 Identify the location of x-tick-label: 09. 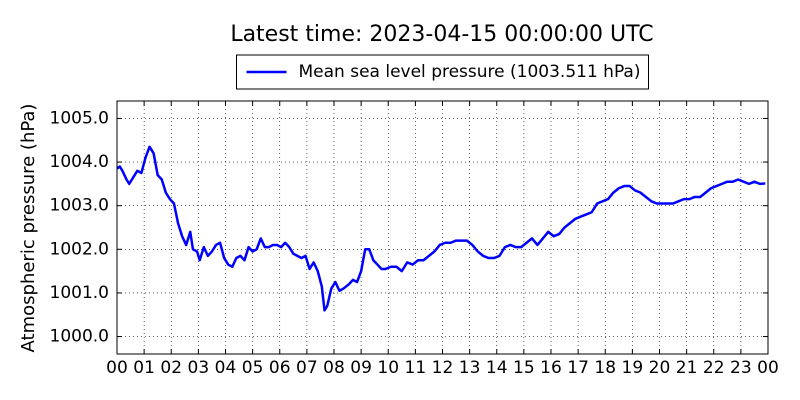
(361, 368).